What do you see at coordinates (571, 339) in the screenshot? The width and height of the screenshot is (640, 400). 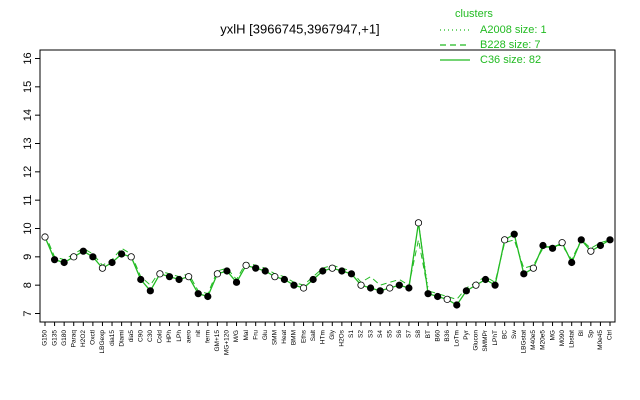 I see `x-tick-label: Lbstat` at bounding box center [571, 339].